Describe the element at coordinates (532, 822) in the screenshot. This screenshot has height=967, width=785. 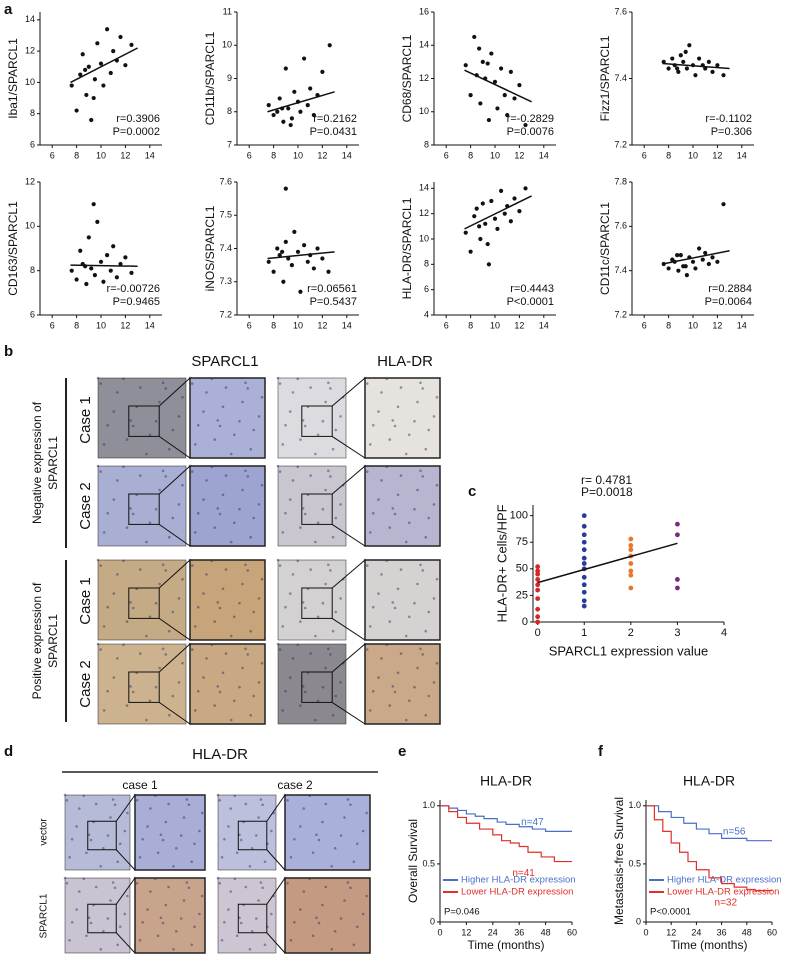
I see `annotation: n=47` at that location.